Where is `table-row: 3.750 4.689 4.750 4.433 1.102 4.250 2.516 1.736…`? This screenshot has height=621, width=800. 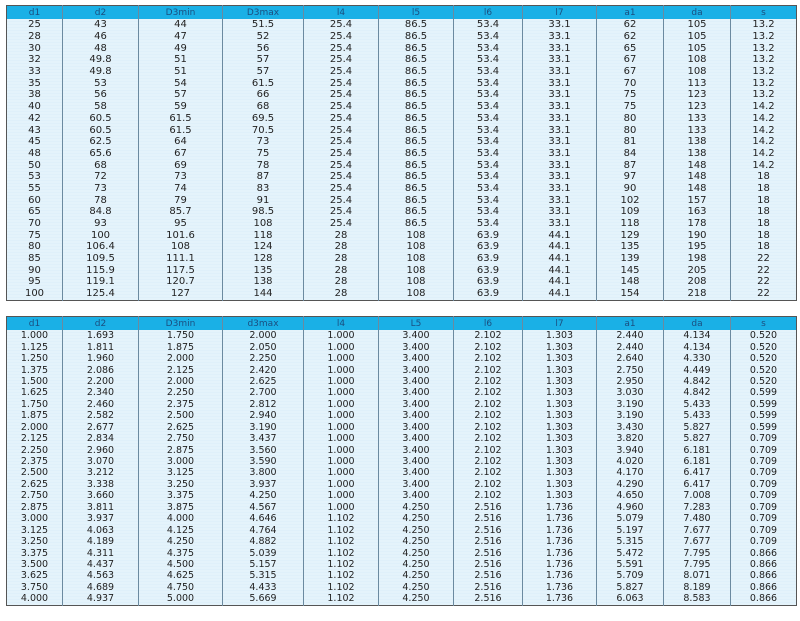 table-row: 3.750 4.689 4.750 4.433 1.102 4.250 2.516 1.736… is located at coordinates (402, 587).